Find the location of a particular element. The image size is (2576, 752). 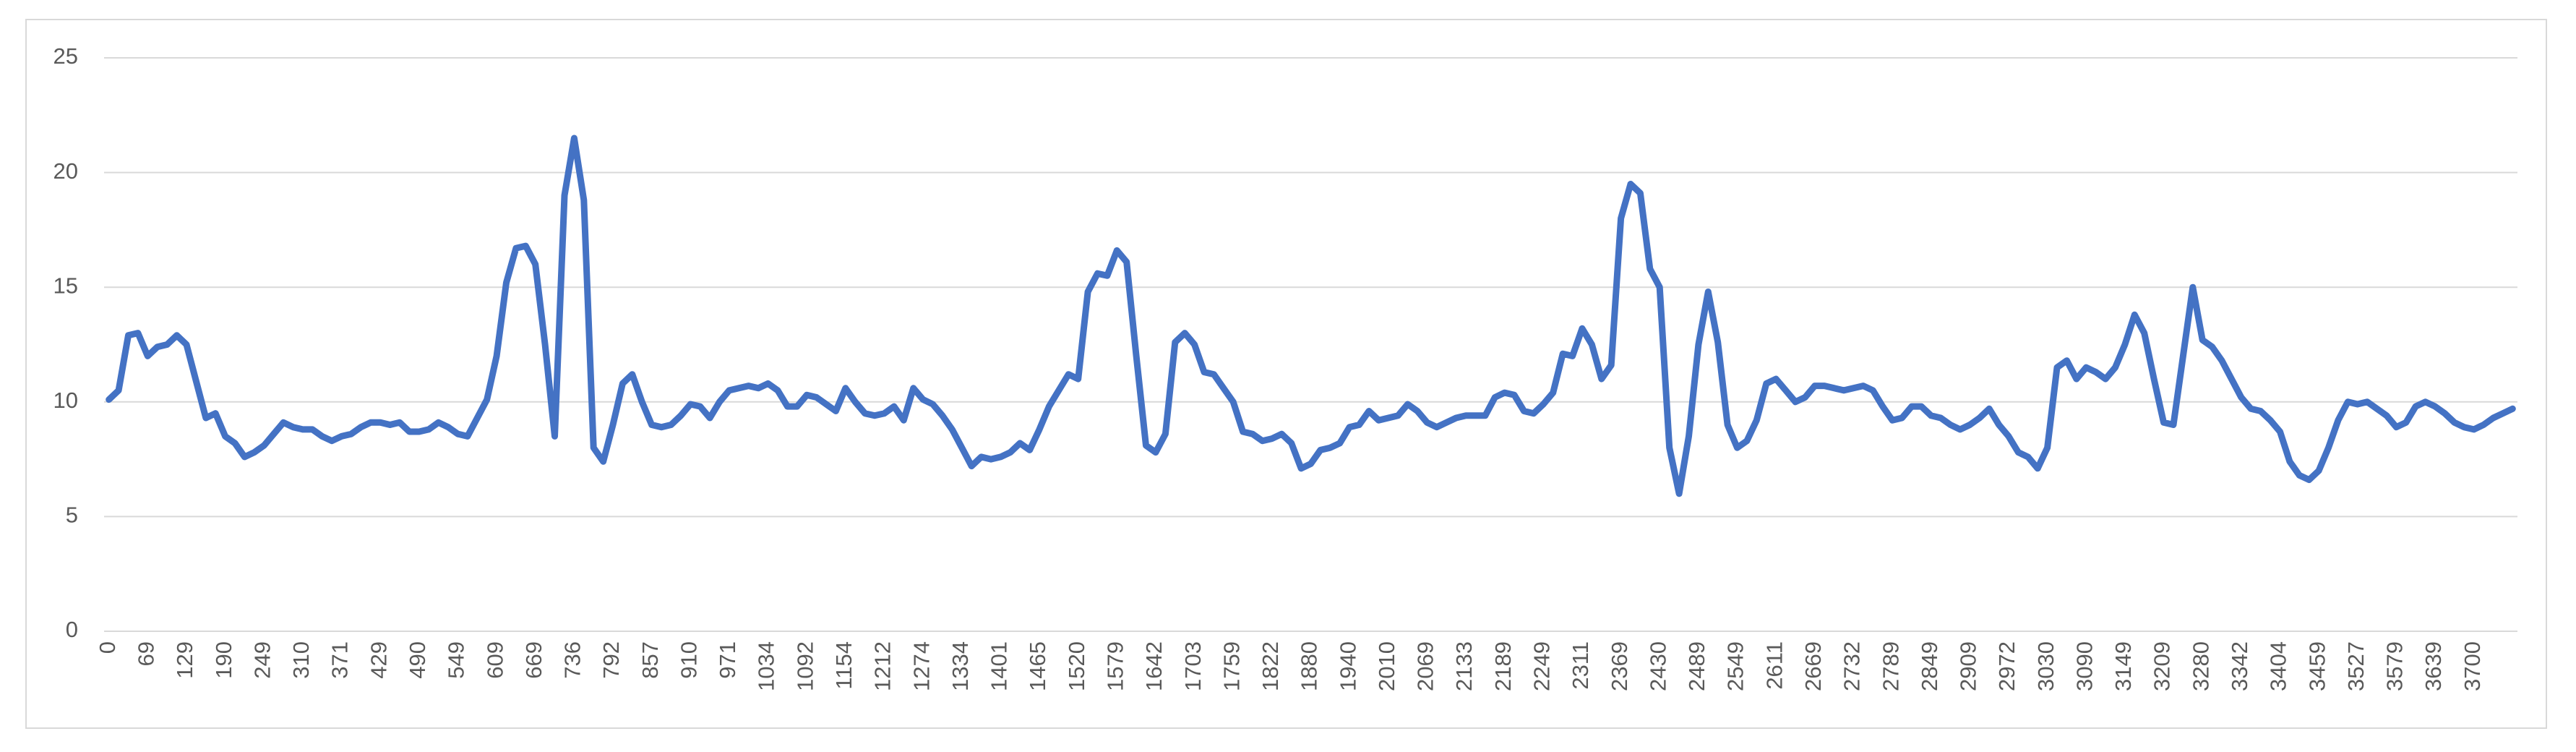

x-tick-label: 2489 is located at coordinates (1696, 666).